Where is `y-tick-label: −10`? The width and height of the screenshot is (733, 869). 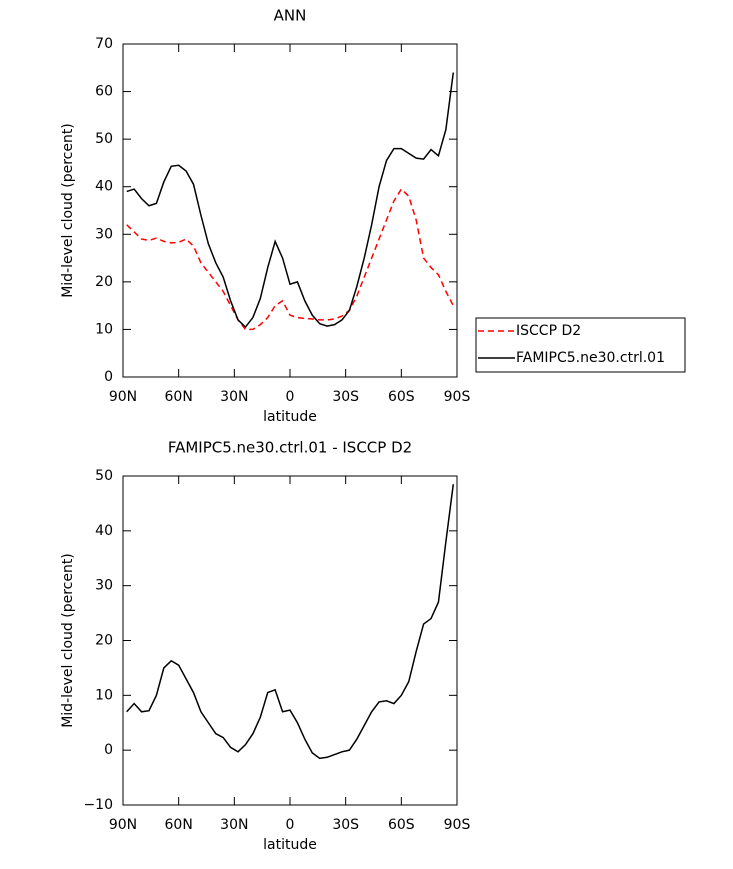
y-tick-label: −10 is located at coordinates (98, 805).